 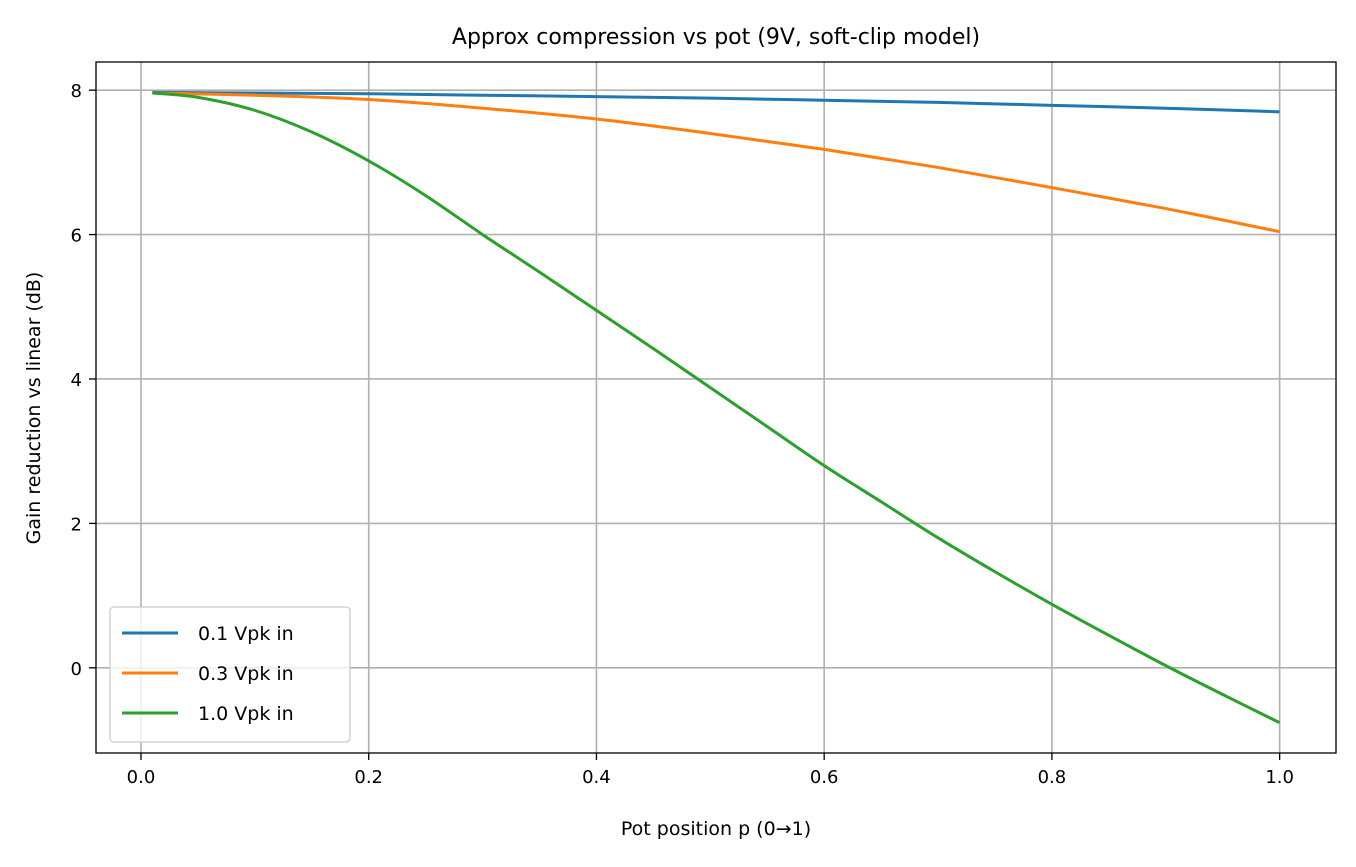 What do you see at coordinates (246, 714) in the screenshot?
I see `legend-label: 1.0 Vpk in` at bounding box center [246, 714].